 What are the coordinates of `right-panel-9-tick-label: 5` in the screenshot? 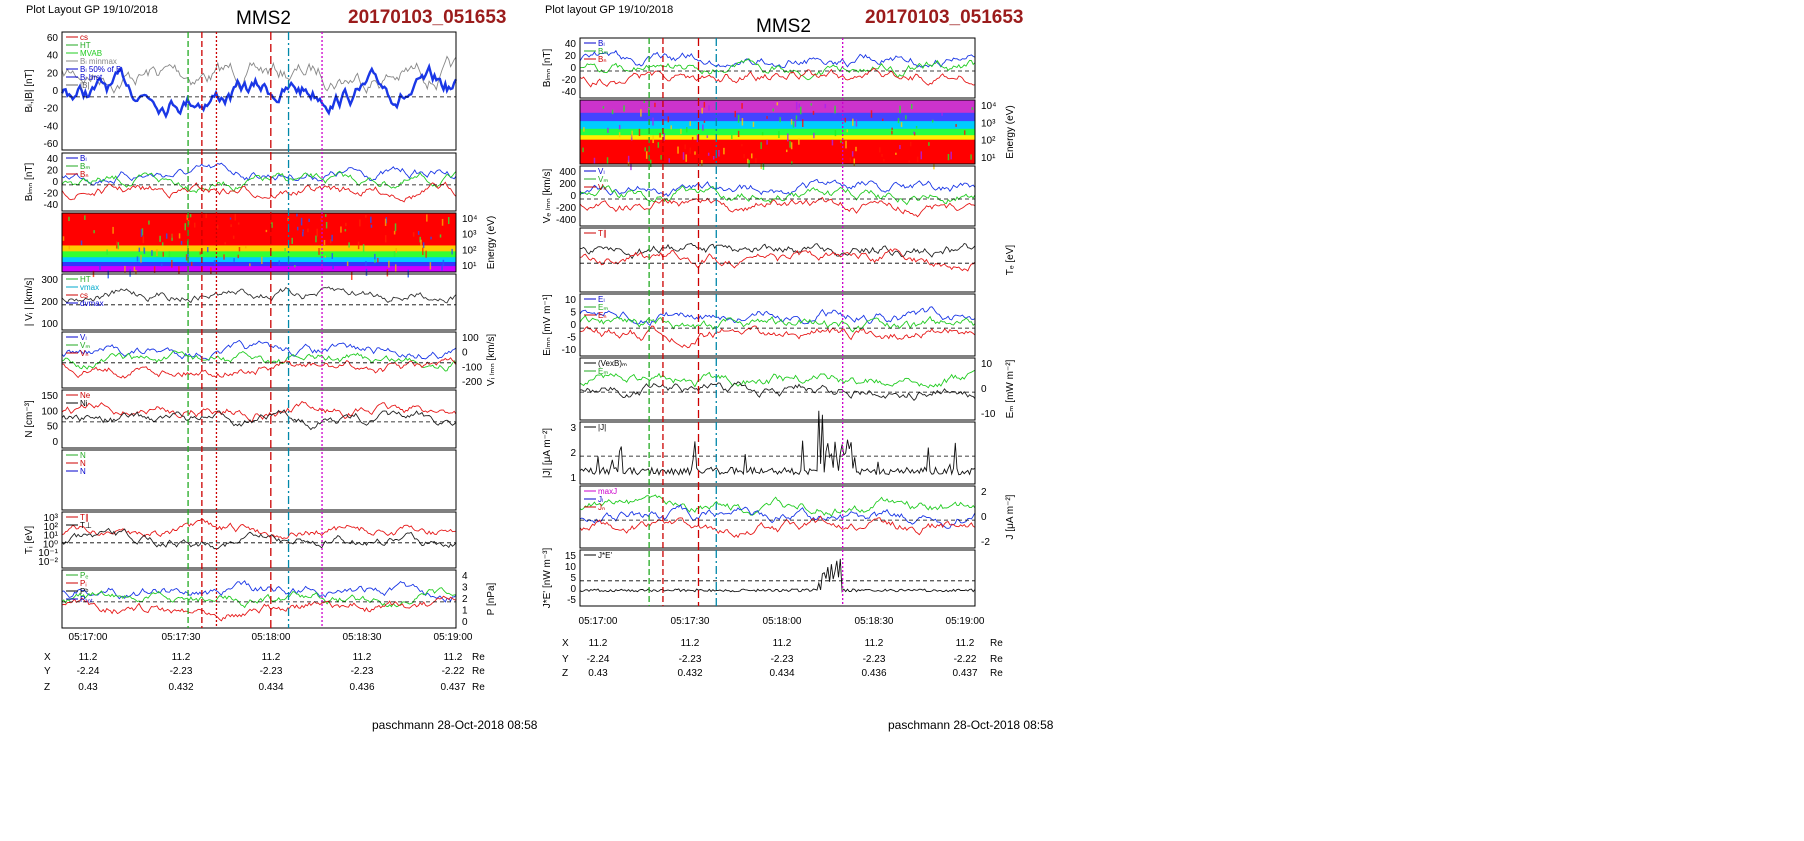 It's located at (573, 578).